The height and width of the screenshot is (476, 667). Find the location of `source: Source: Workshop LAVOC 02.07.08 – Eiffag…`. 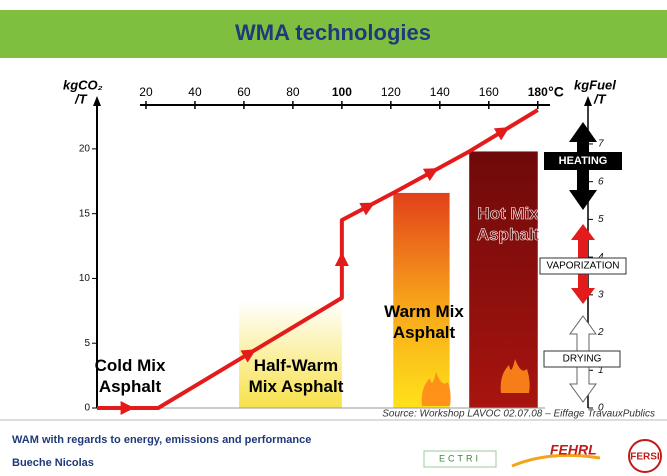

source: Source: Workshop LAVOC 02.07.08 – Eiffag… is located at coordinates (518, 414).